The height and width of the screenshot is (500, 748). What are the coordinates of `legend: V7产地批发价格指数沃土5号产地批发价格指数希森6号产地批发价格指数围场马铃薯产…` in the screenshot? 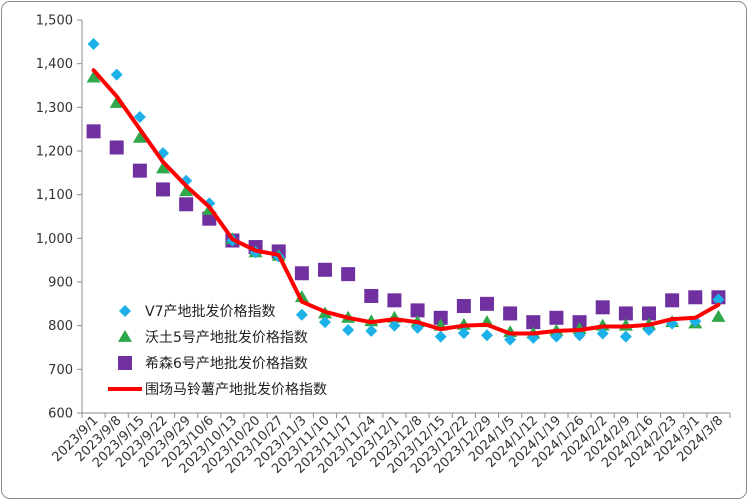 It's located at (217, 351).